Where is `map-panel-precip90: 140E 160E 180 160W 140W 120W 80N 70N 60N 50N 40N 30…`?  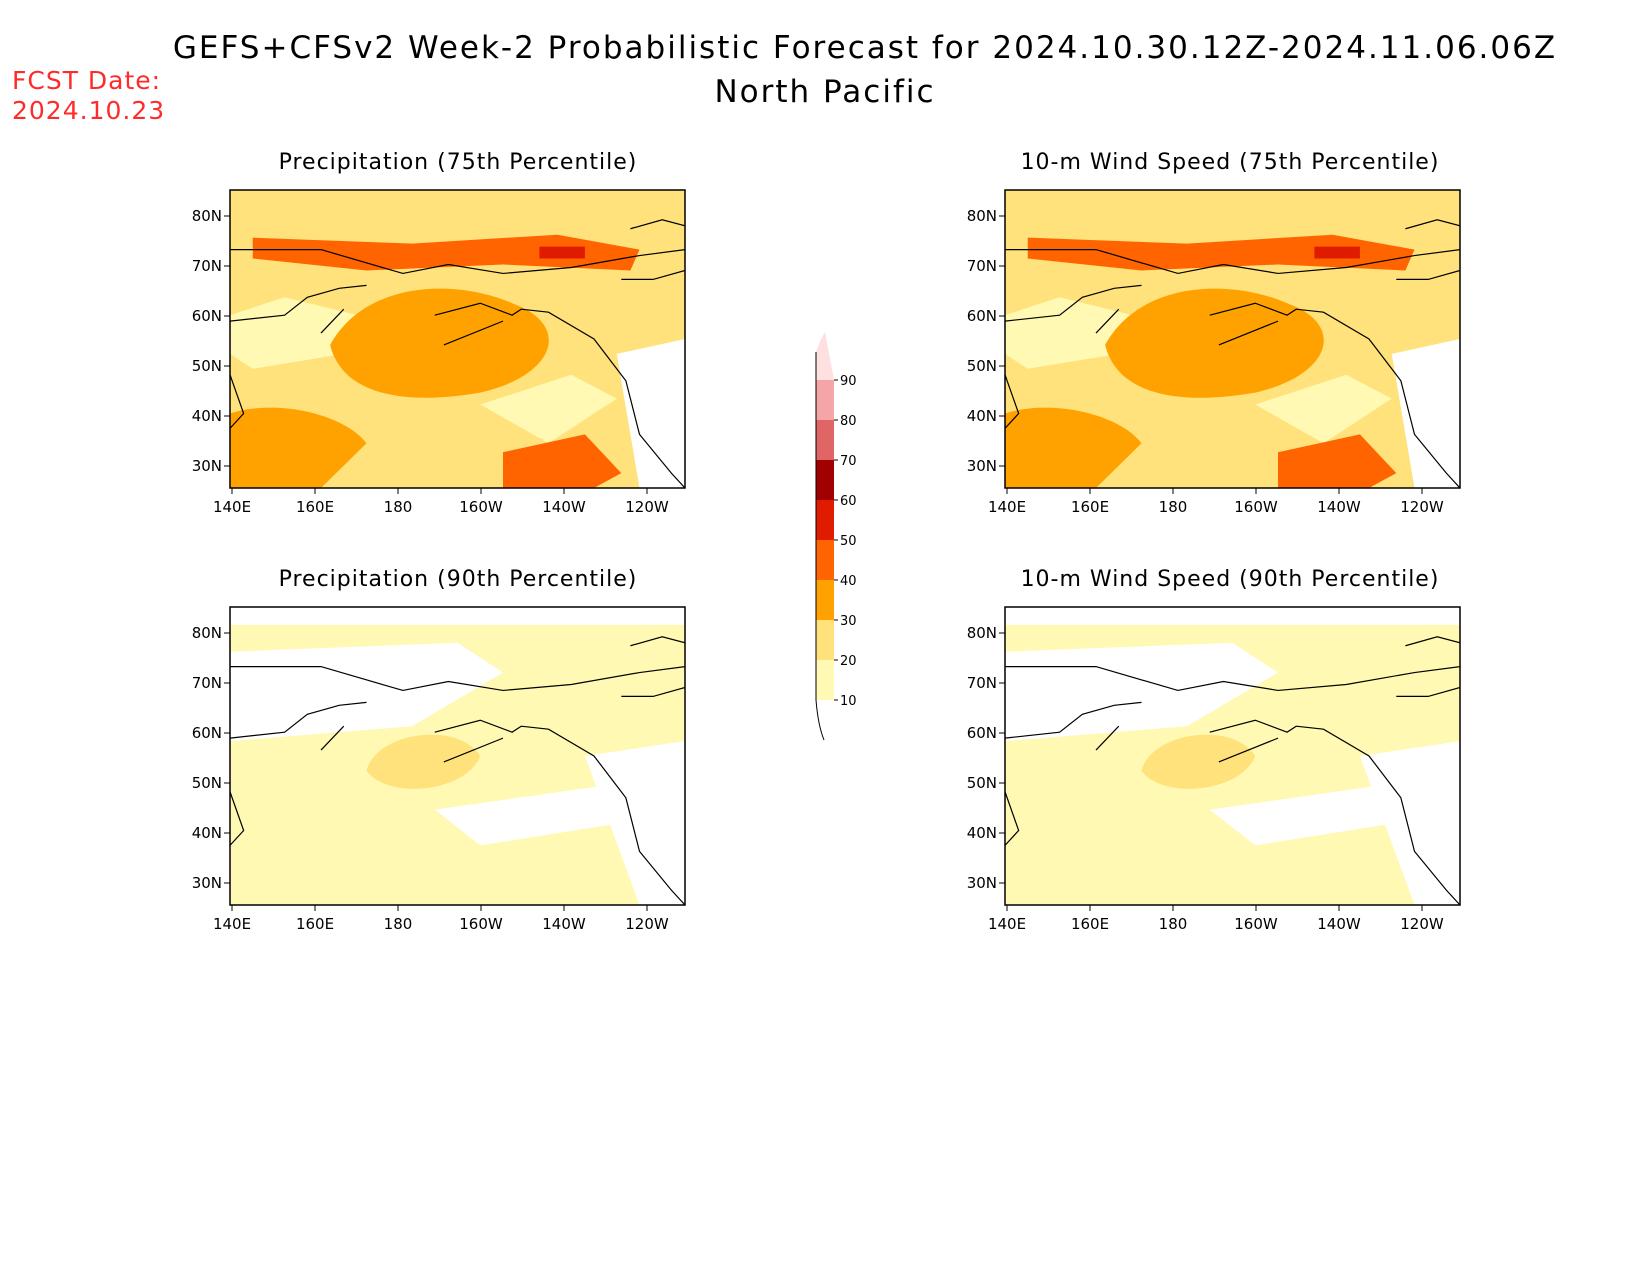
map-panel-precip90: 140E 160E 180 160W 140W 120W 80N 70N 60N 50N 40N 30… is located at coordinates (439, 769).